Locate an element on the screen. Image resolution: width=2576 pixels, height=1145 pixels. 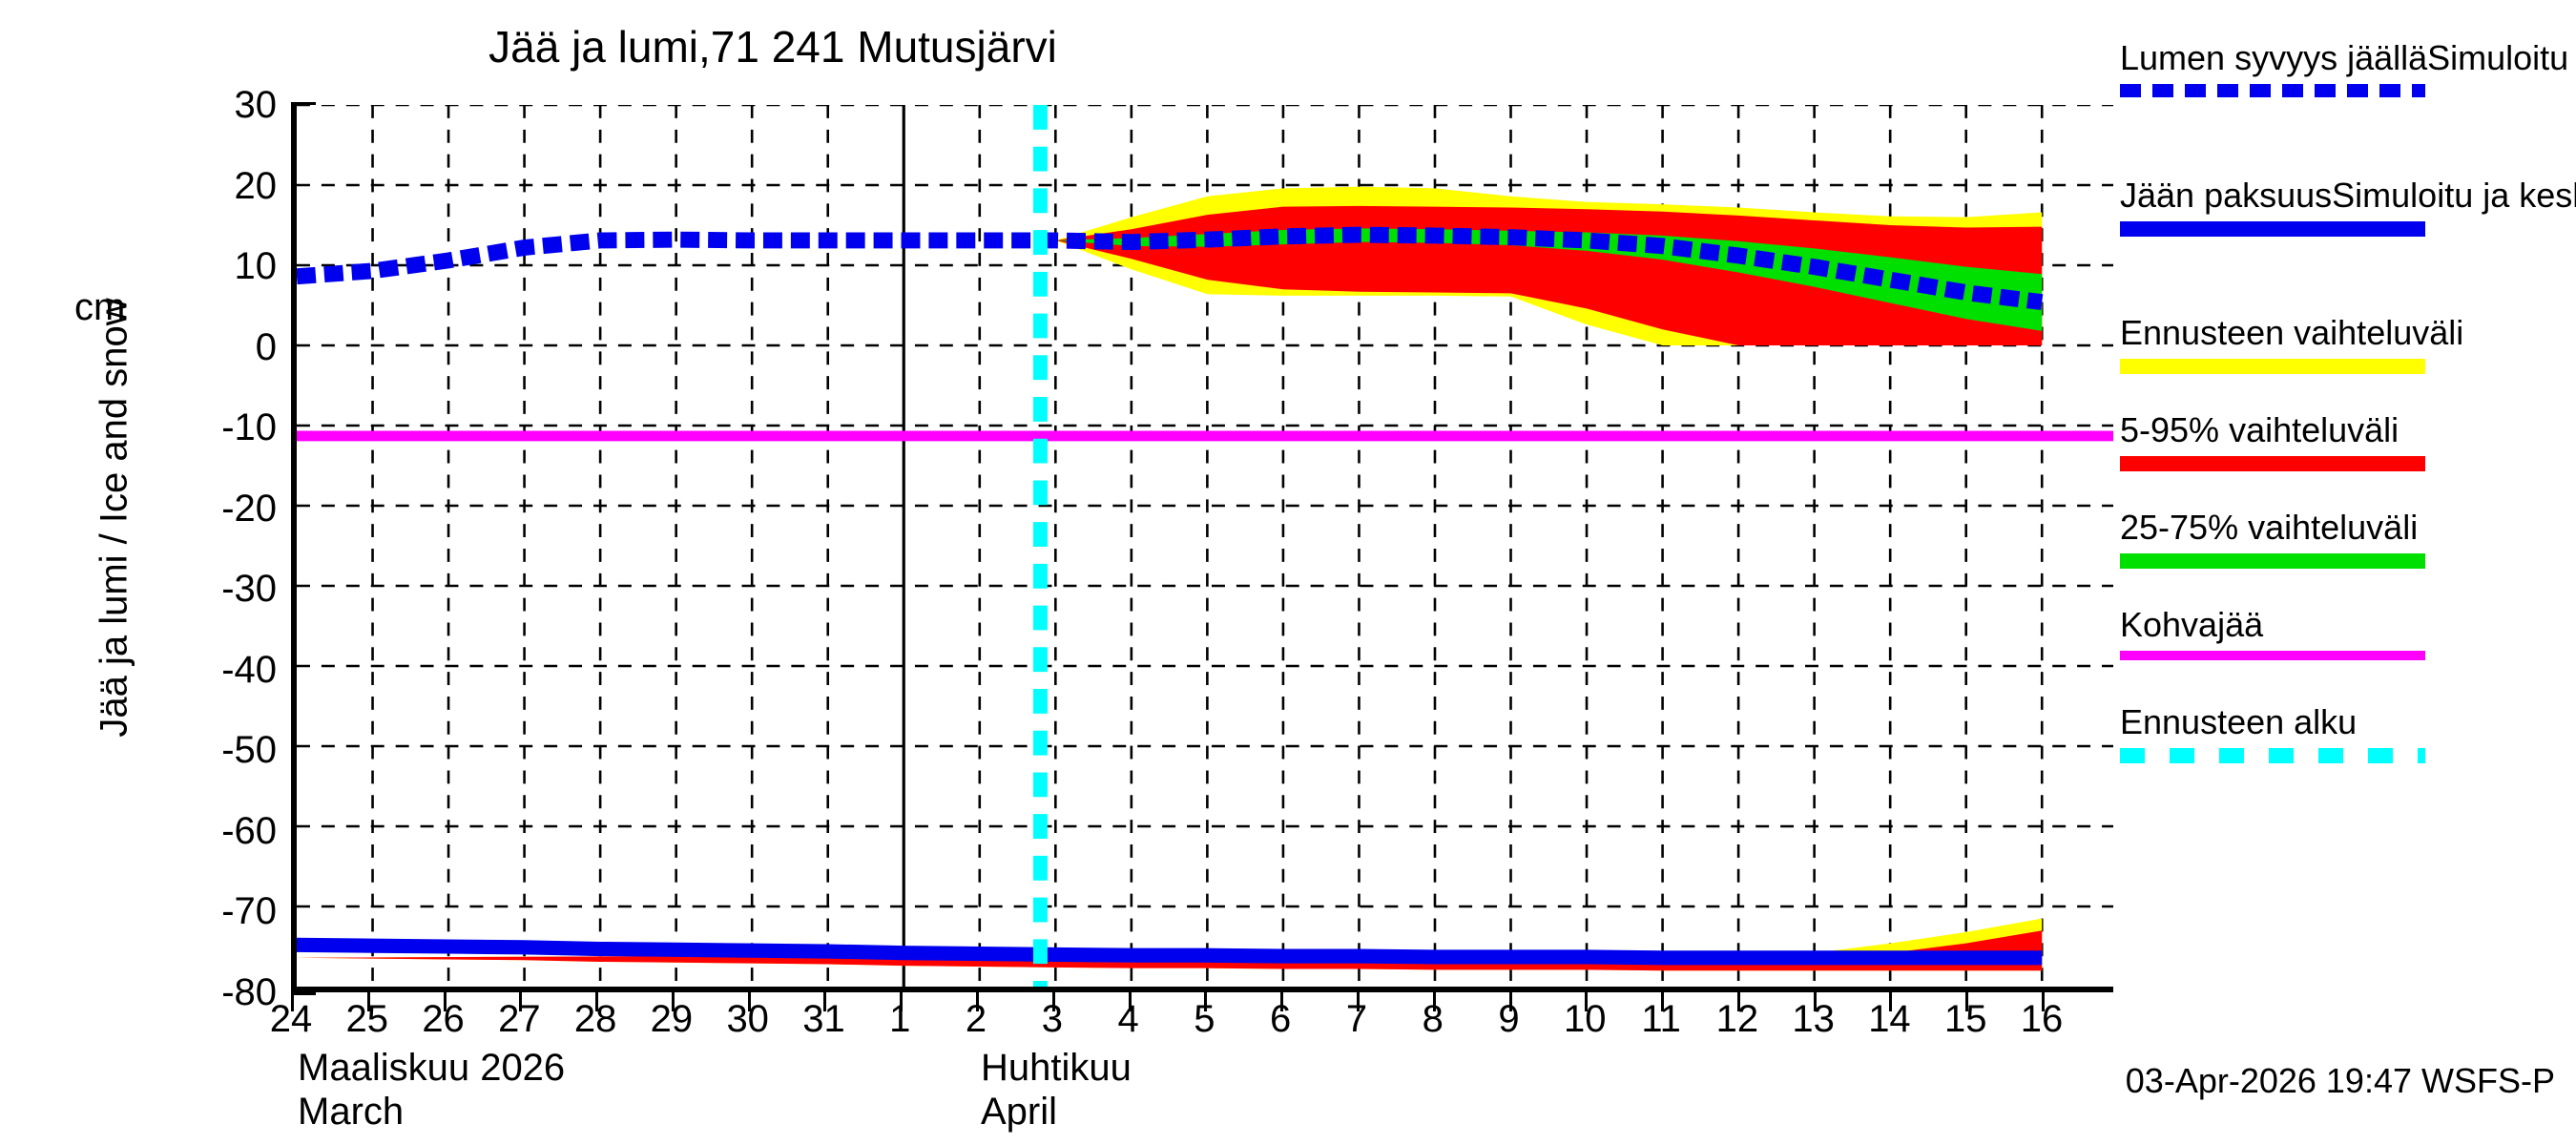
legend-item-range-25-75: 25-75% vaihteluväli is located at coordinates (2344, 538).